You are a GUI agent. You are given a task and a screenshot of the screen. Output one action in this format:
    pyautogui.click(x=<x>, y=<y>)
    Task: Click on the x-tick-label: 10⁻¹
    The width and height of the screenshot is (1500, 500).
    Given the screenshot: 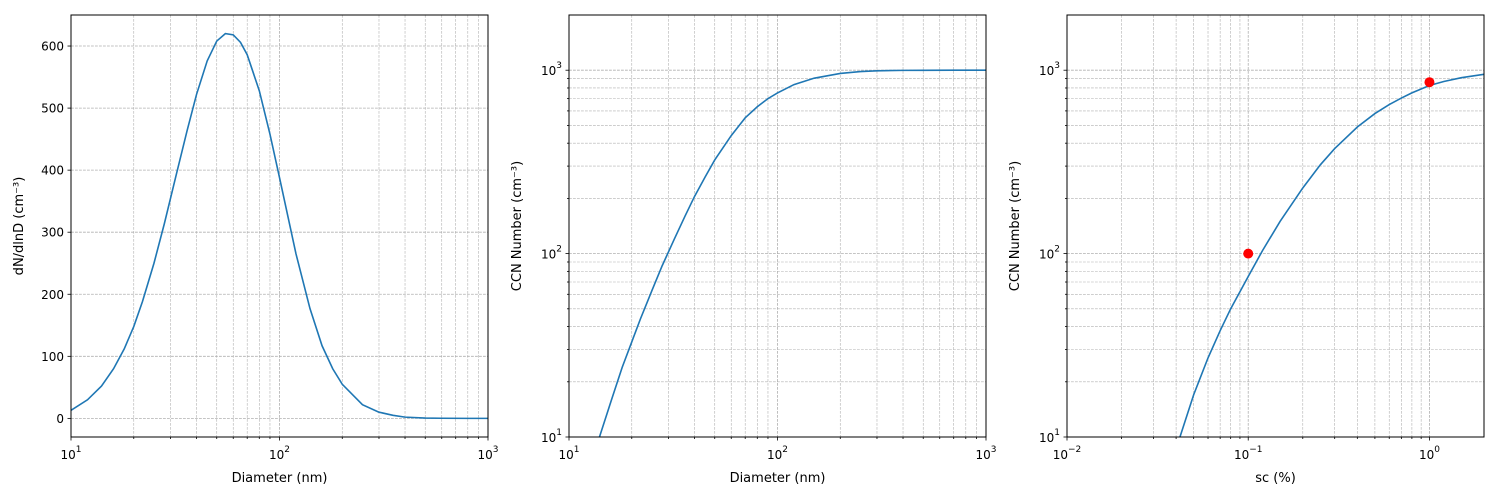 What is the action you would take?
    pyautogui.click(x=1248, y=453)
    